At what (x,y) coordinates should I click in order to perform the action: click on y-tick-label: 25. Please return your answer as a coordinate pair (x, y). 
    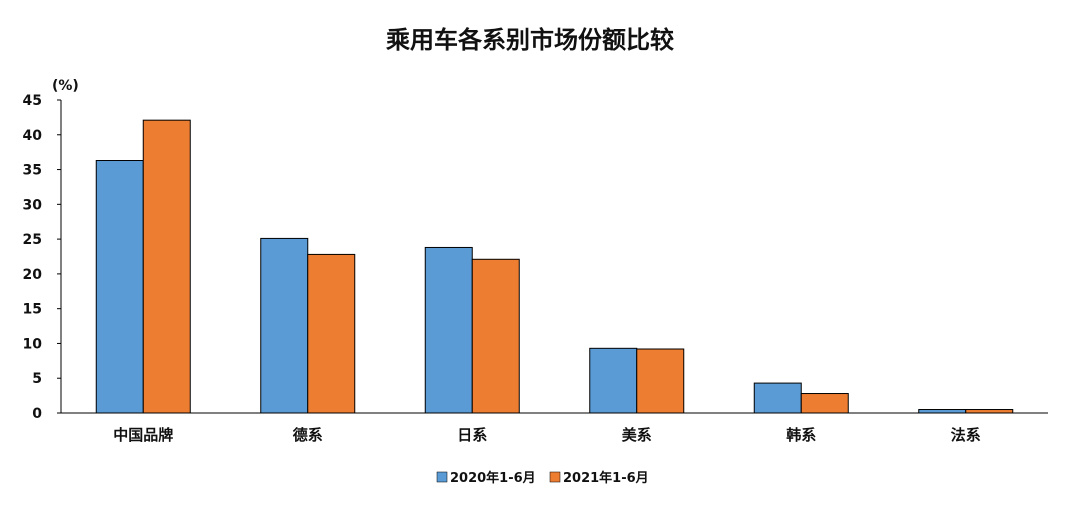
    Looking at the image, I should click on (32, 240).